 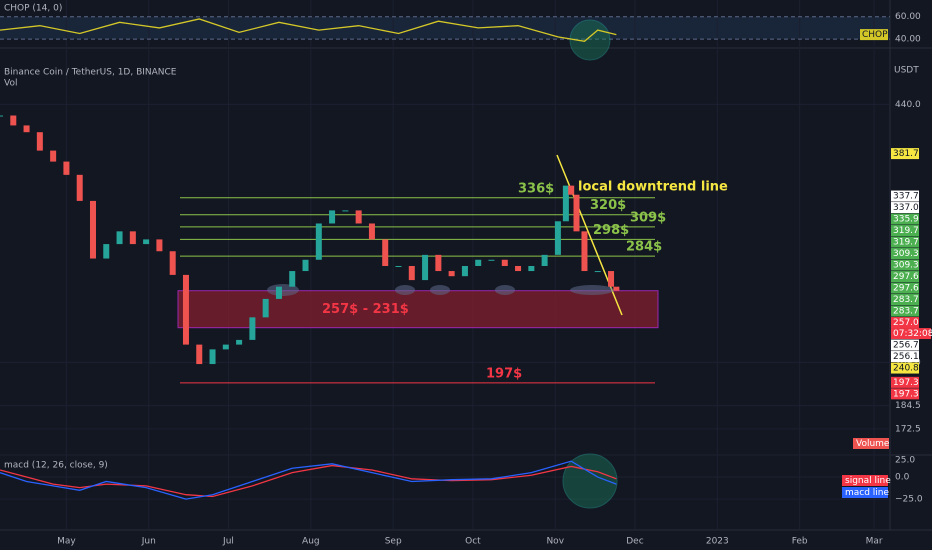 What do you see at coordinates (148, 542) in the screenshot?
I see `x-tick-label: Jun` at bounding box center [148, 542].